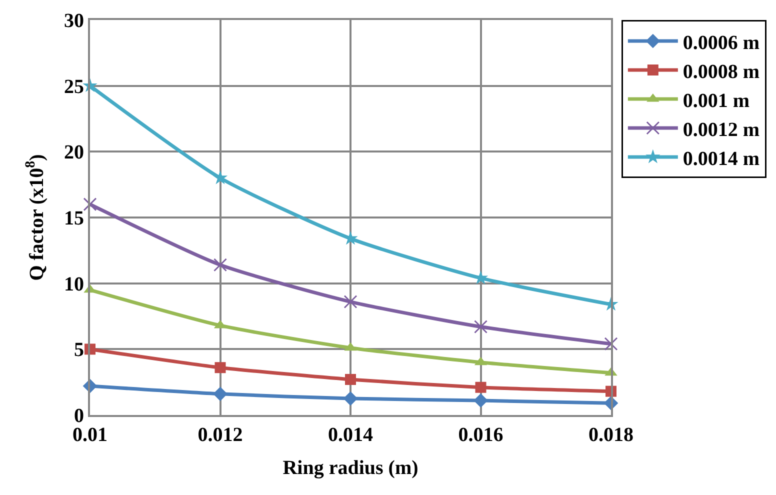 The width and height of the screenshot is (776, 495). Describe the element at coordinates (350, 435) in the screenshot. I see `x-tick-label: 0.014` at that location.